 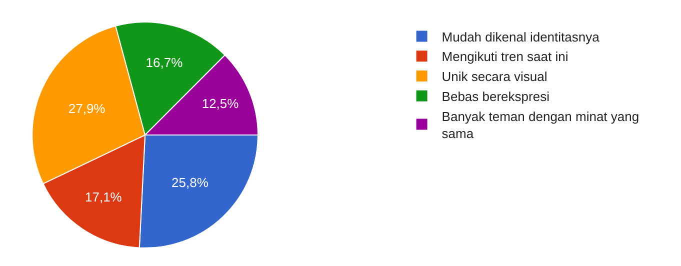 What do you see at coordinates (496, 96) in the screenshot?
I see `legend-label: Bebas berekspresi` at bounding box center [496, 96].